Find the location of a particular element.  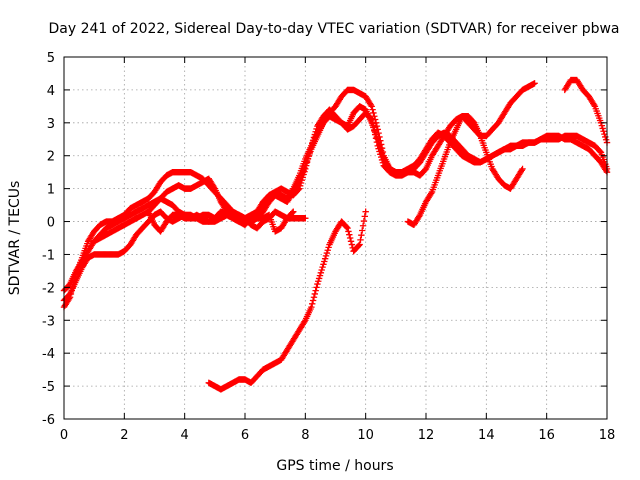

y-tick-label: 3 is located at coordinates (51, 124).